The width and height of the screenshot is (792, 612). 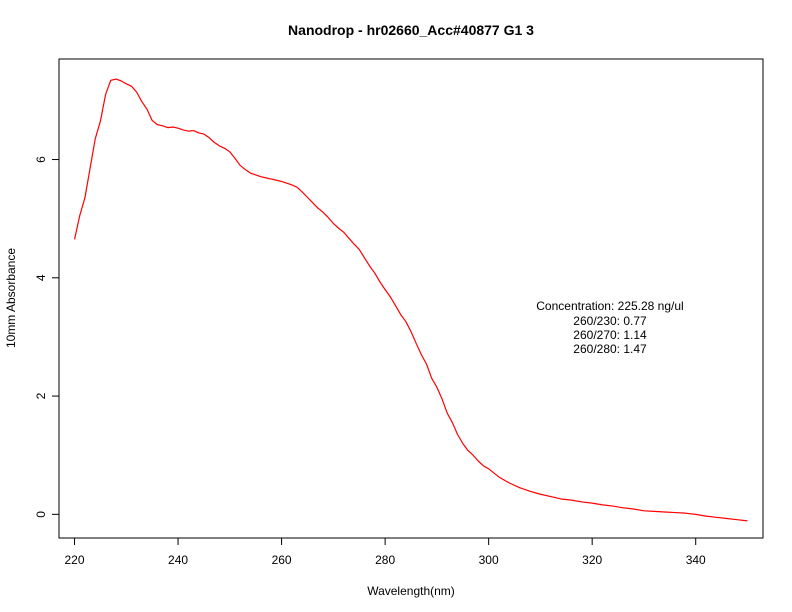 What do you see at coordinates (41, 277) in the screenshot?
I see `y-tick-label: 4` at bounding box center [41, 277].